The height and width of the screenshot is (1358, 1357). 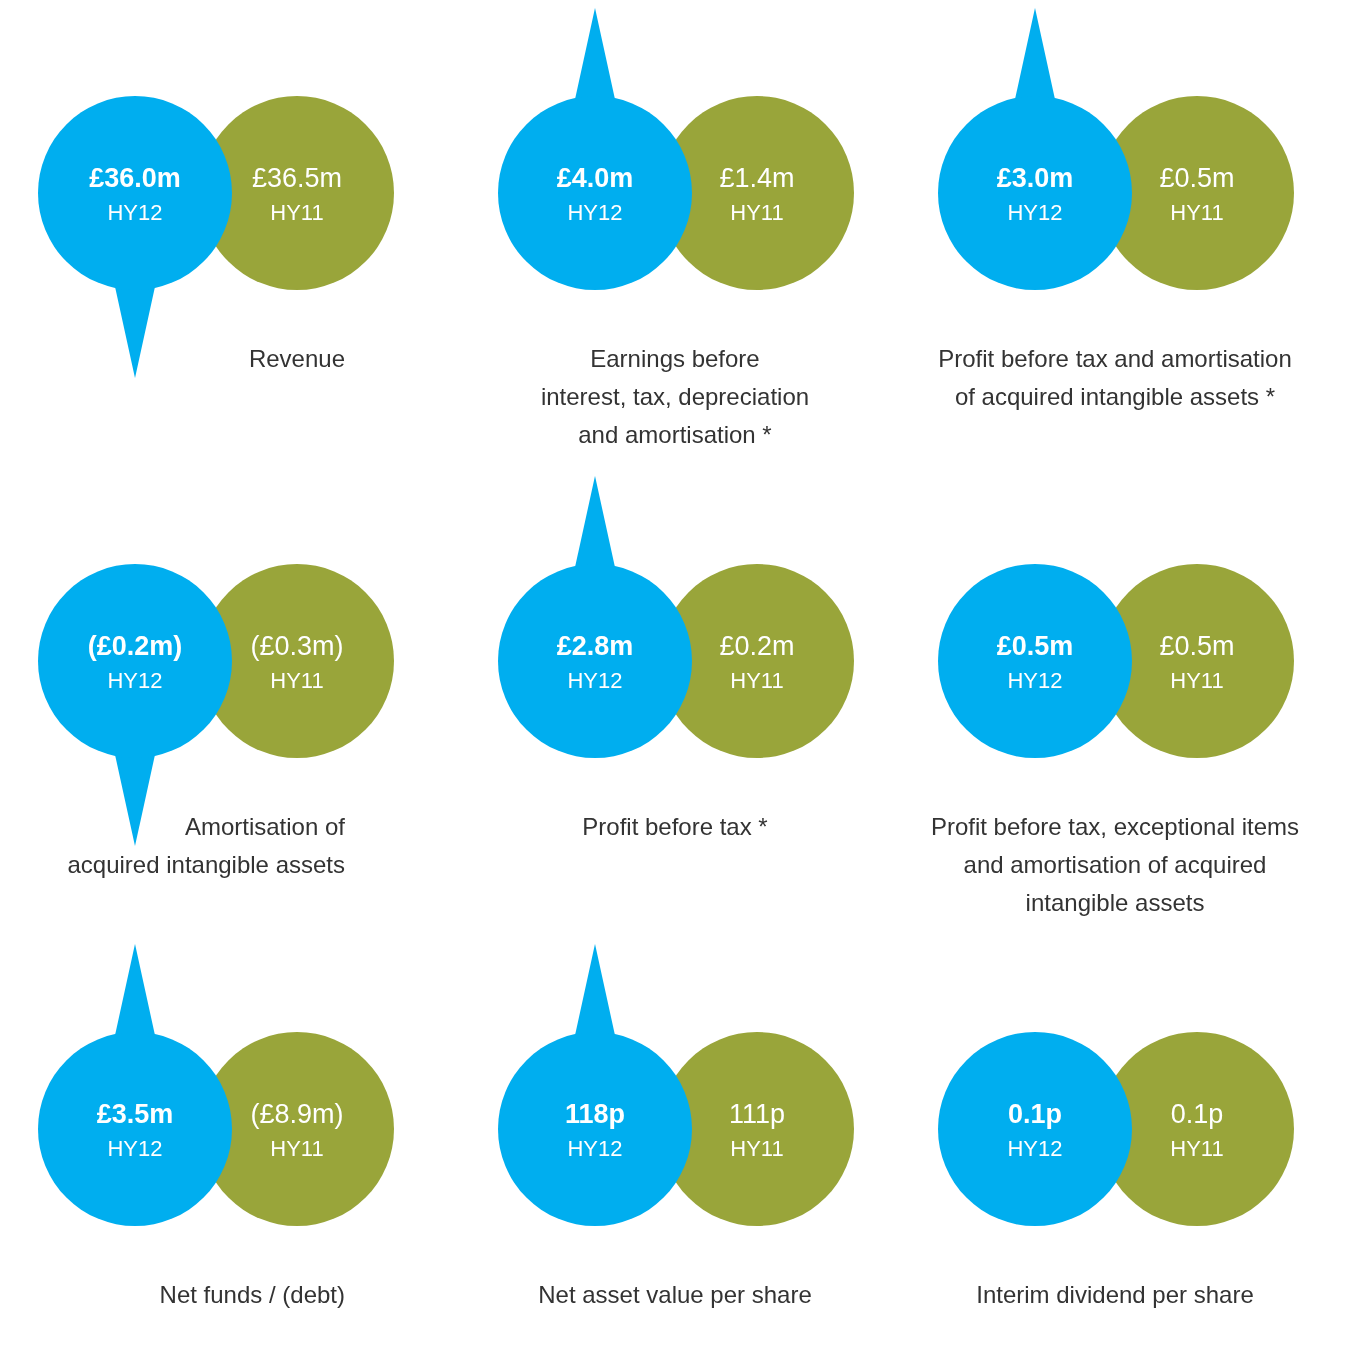 I want to click on data-label: £36.0m, so click(x=135, y=178).